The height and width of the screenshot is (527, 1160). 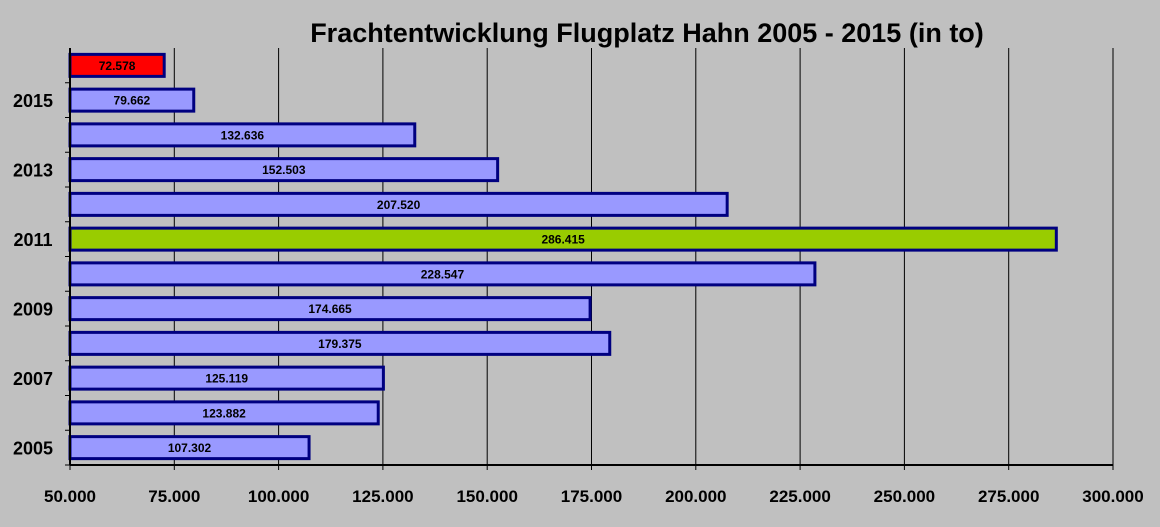 I want to click on x-tick-label: 150.000, so click(x=486, y=496).